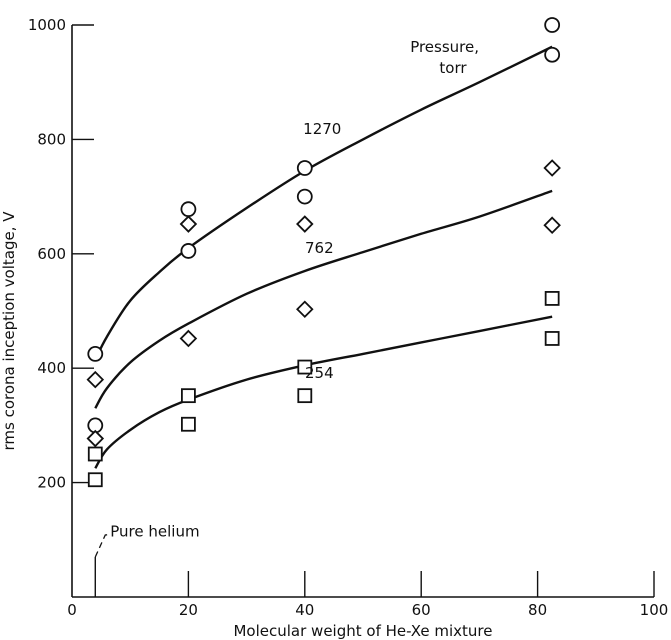 The height and width of the screenshot is (640, 671). What do you see at coordinates (537, 610) in the screenshot?
I see `x-tick-label: 80` at bounding box center [537, 610].